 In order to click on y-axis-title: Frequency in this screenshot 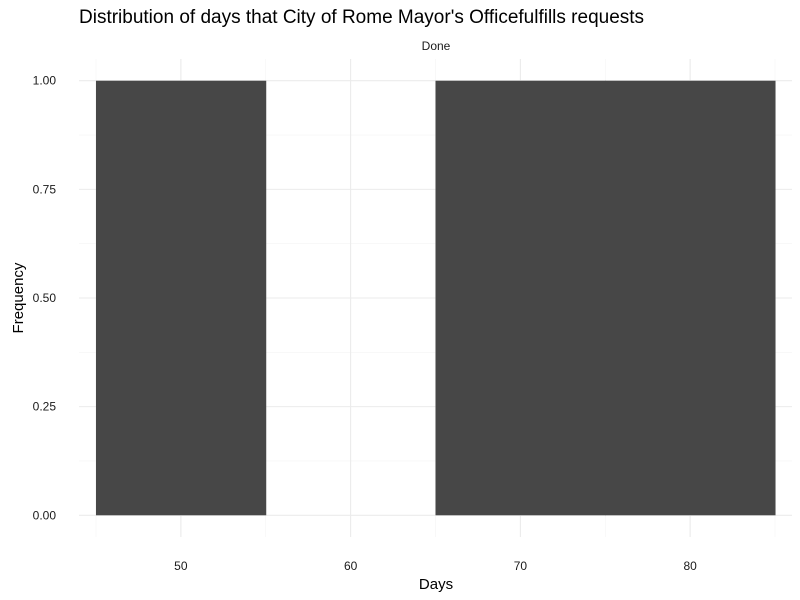, I will do `click(18, 297)`.